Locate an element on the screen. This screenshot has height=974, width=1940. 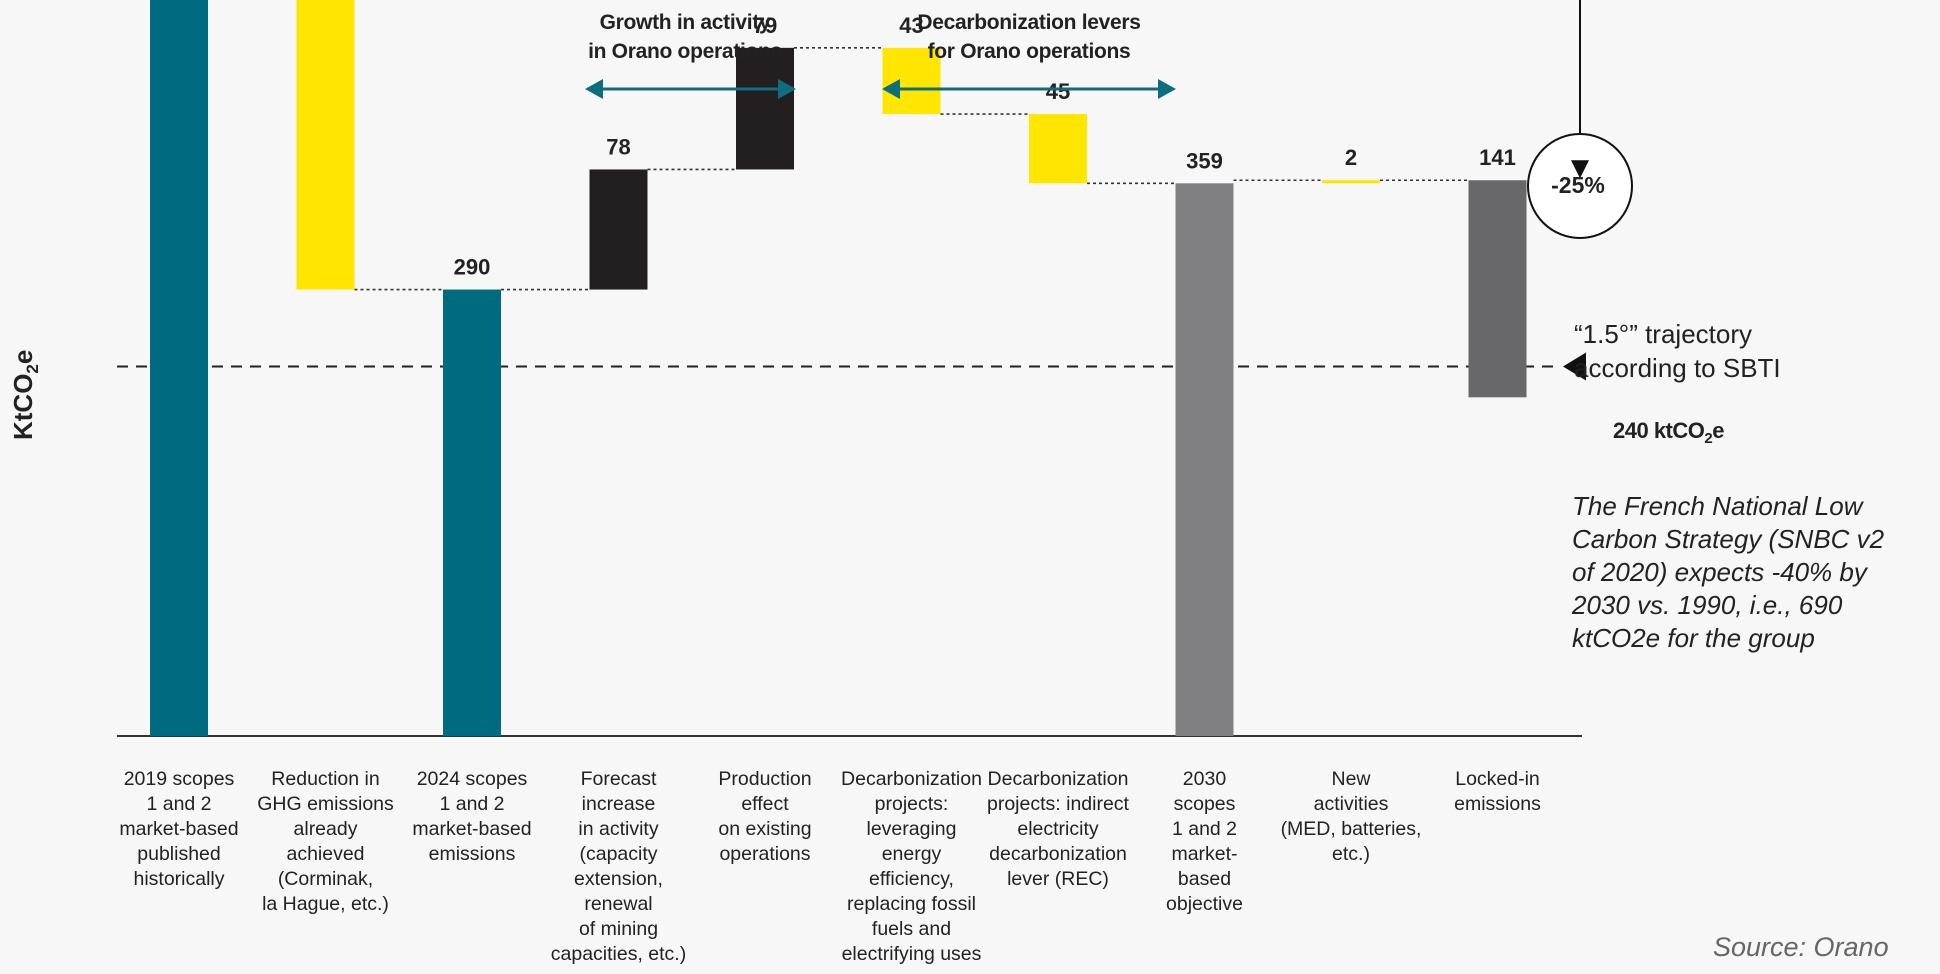
decarbonization-arrow-left-head is located at coordinates (891, 89).